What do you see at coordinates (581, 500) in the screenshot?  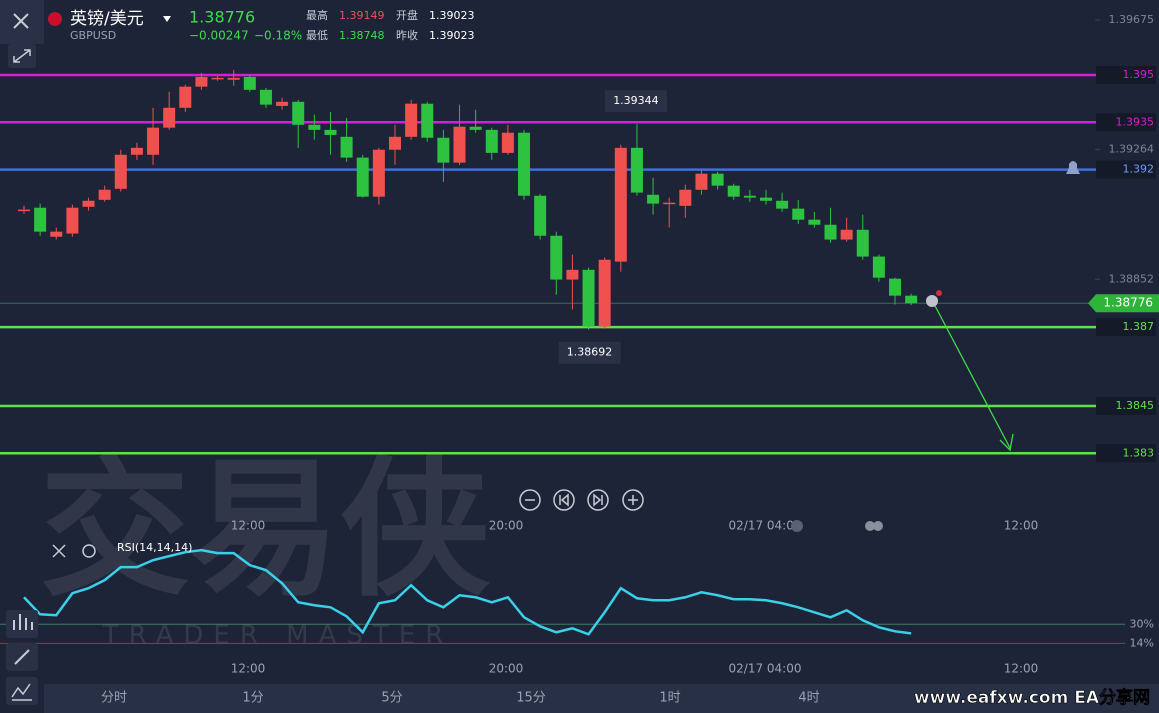 I see `playback-controls` at bounding box center [581, 500].